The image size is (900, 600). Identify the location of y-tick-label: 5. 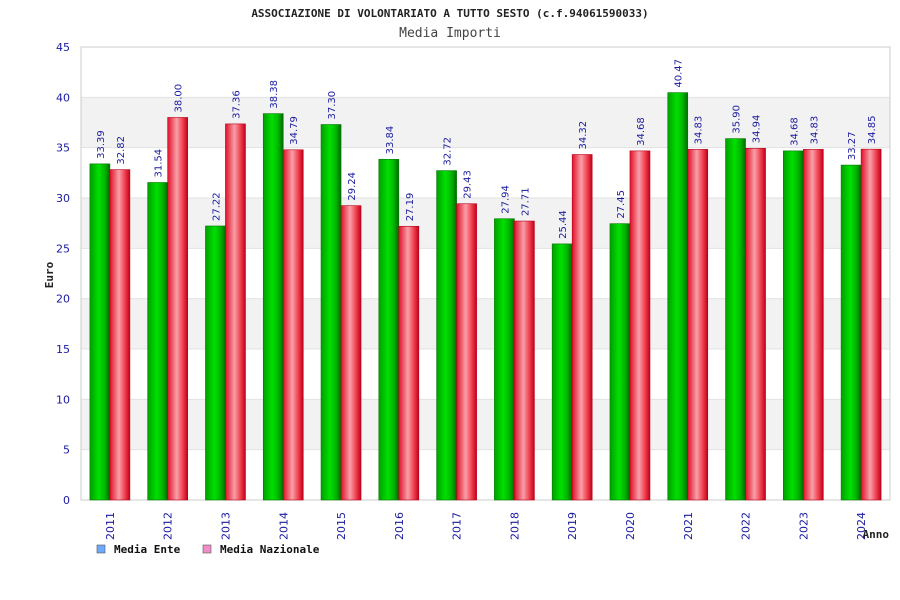
(66, 450).